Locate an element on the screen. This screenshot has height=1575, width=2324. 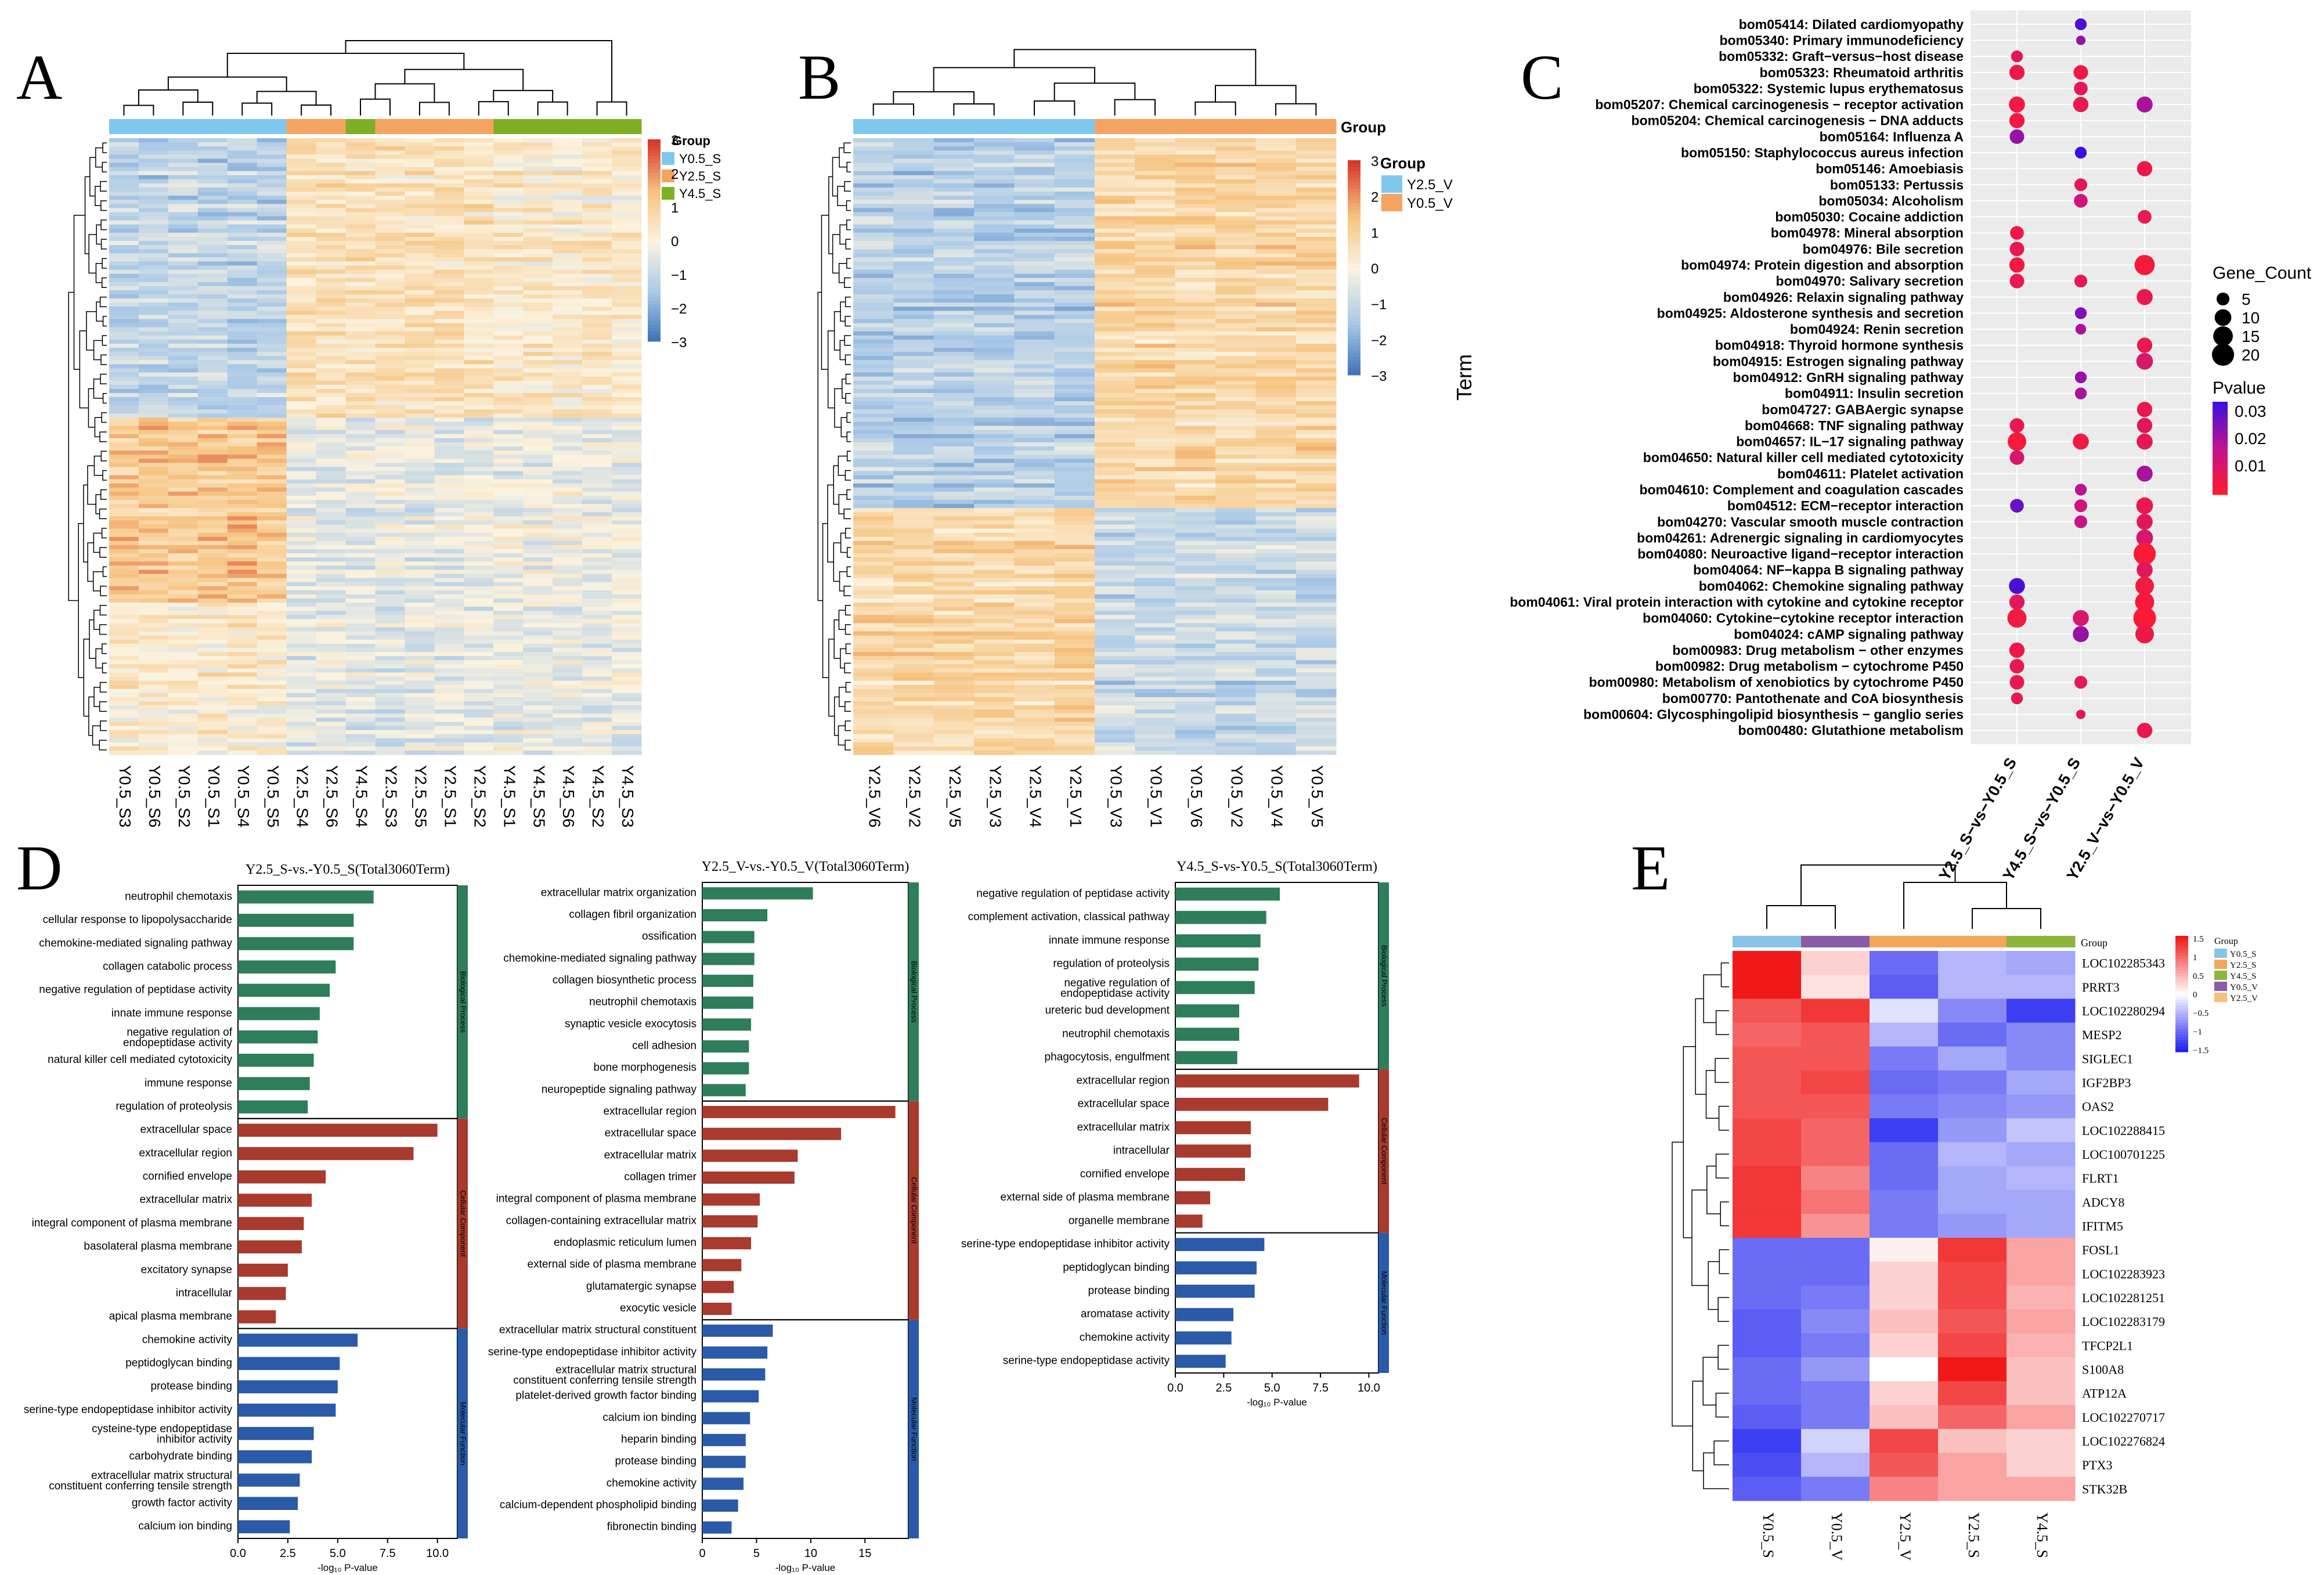
group-bar-cell is located at coordinates (124, 126).